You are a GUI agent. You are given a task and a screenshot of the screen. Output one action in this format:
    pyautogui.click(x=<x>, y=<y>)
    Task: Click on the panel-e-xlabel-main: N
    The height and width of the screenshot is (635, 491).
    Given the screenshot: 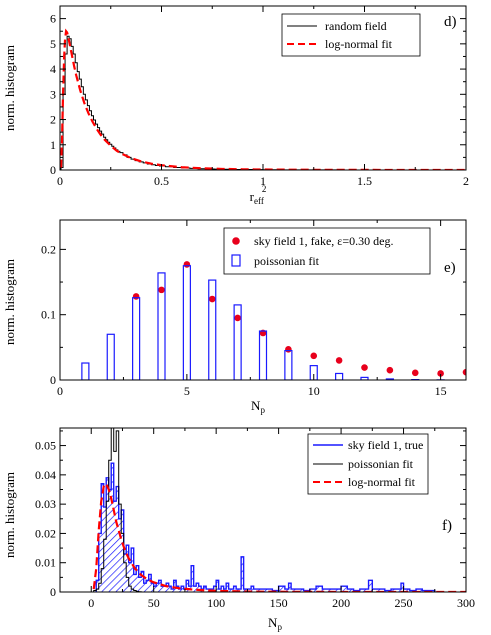 What is the action you would take?
    pyautogui.click(x=256, y=405)
    